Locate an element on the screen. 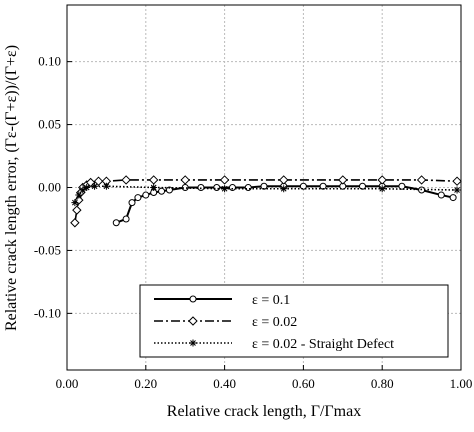 The image size is (474, 432). x-tick-label: 0.00 is located at coordinates (67, 383).